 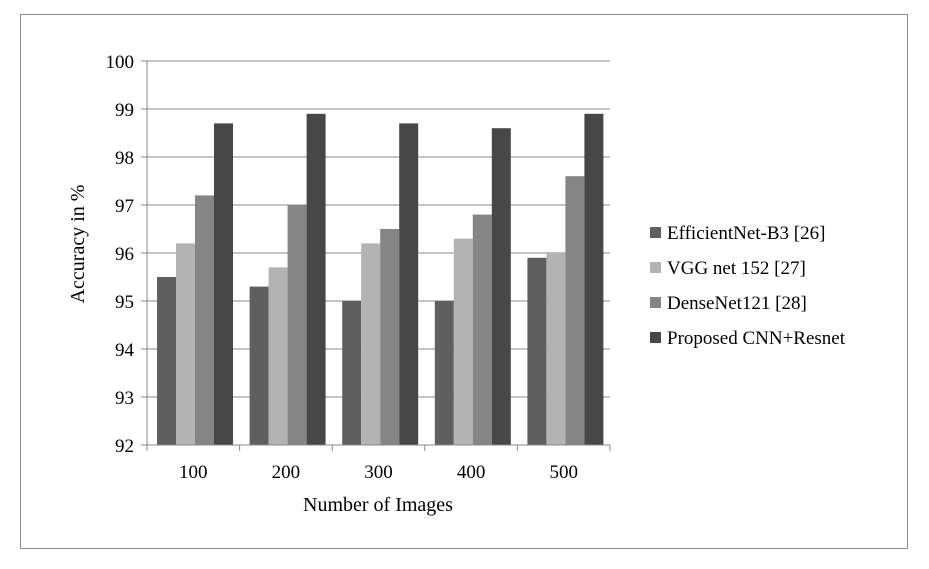 What do you see at coordinates (286, 472) in the screenshot?
I see `x-tick-label: 200` at bounding box center [286, 472].